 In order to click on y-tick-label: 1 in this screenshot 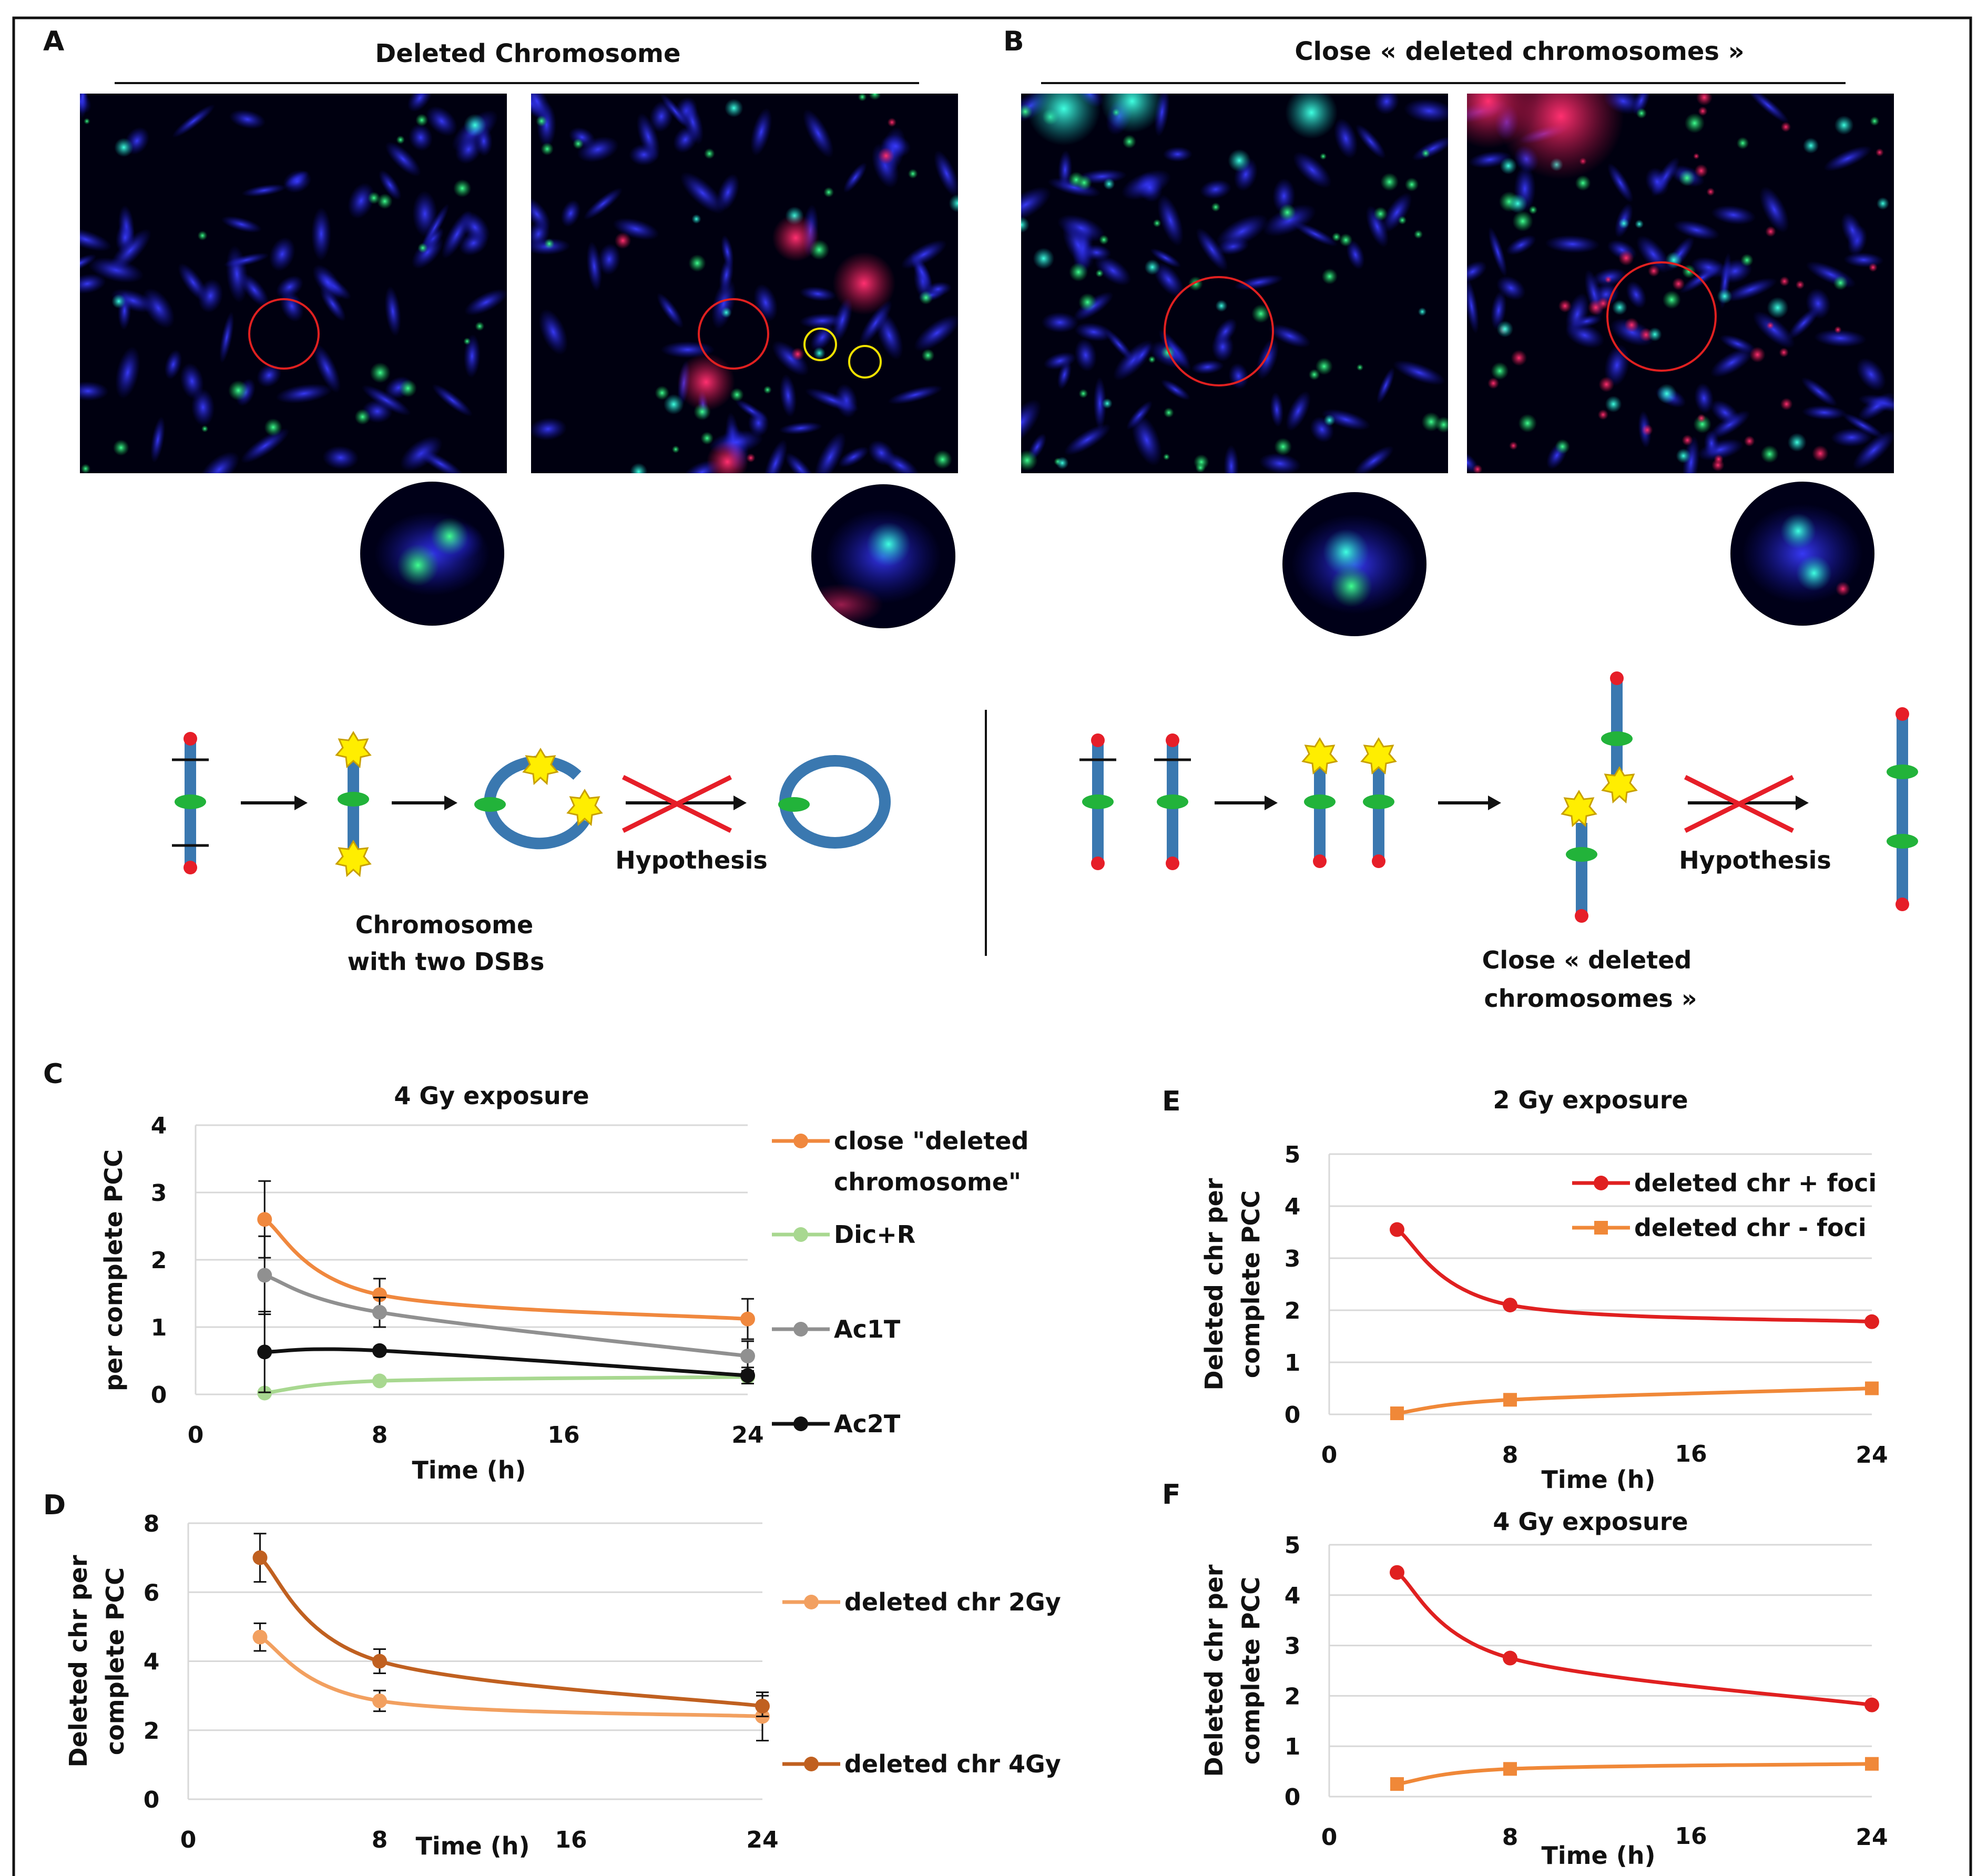, I will do `click(1293, 1363)`.